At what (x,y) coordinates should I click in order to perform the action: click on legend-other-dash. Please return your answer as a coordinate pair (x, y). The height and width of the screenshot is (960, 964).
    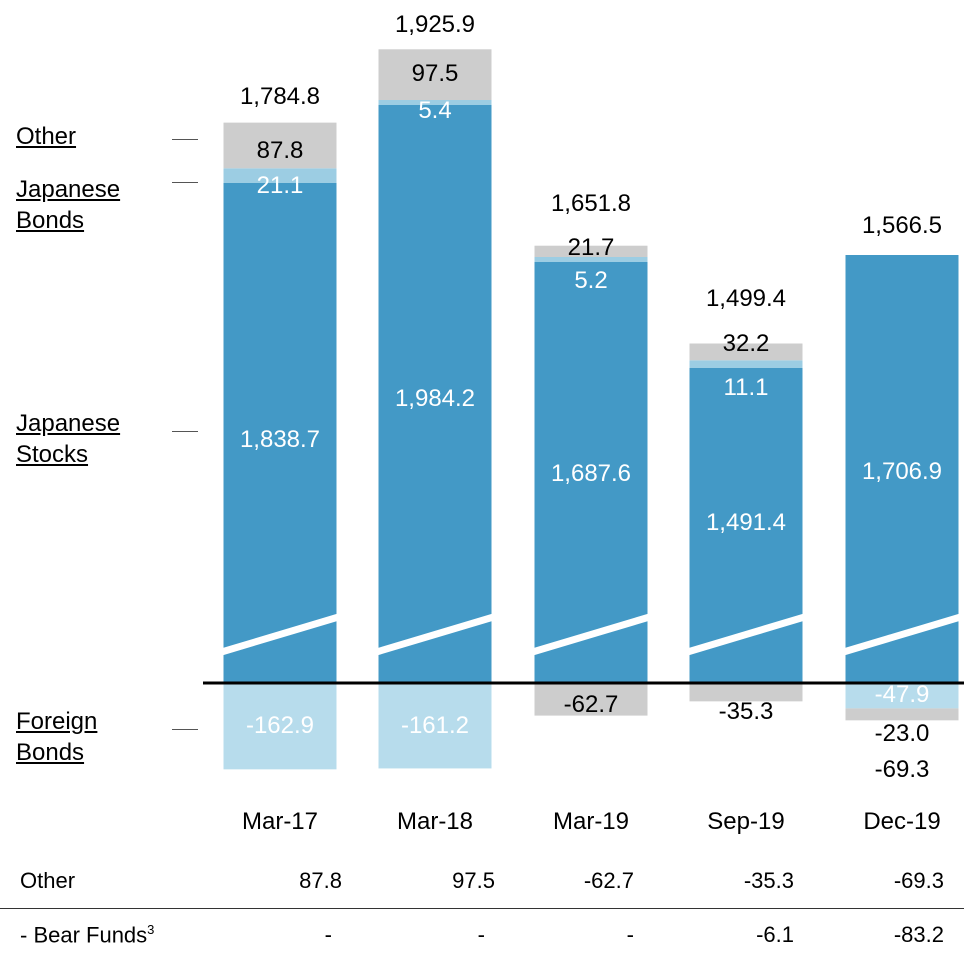
    Looking at the image, I should click on (185, 139).